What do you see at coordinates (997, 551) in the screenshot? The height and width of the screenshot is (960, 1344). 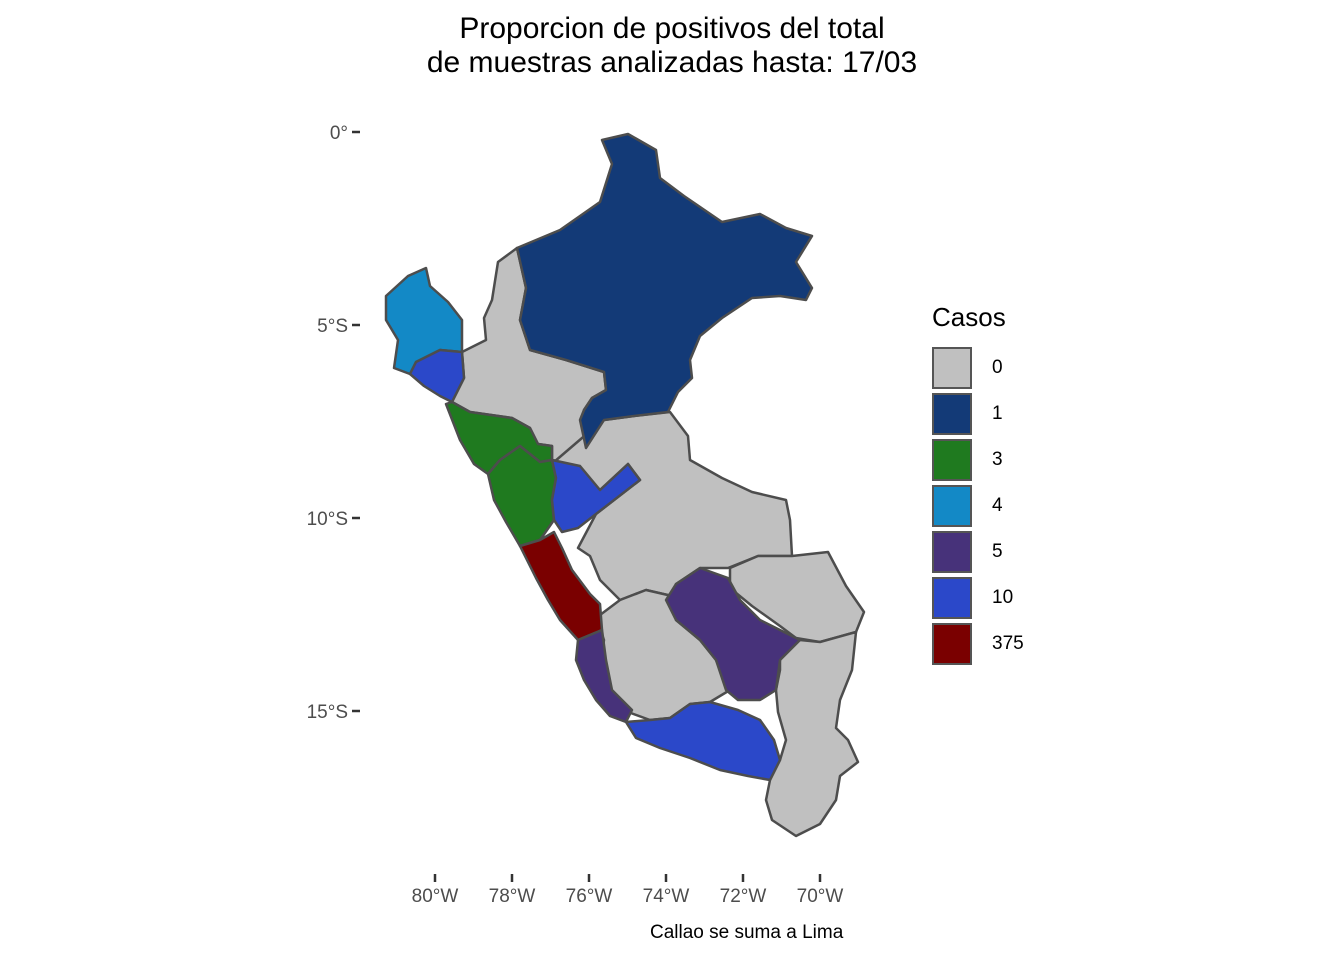 I see `legend-label: 5` at bounding box center [997, 551].